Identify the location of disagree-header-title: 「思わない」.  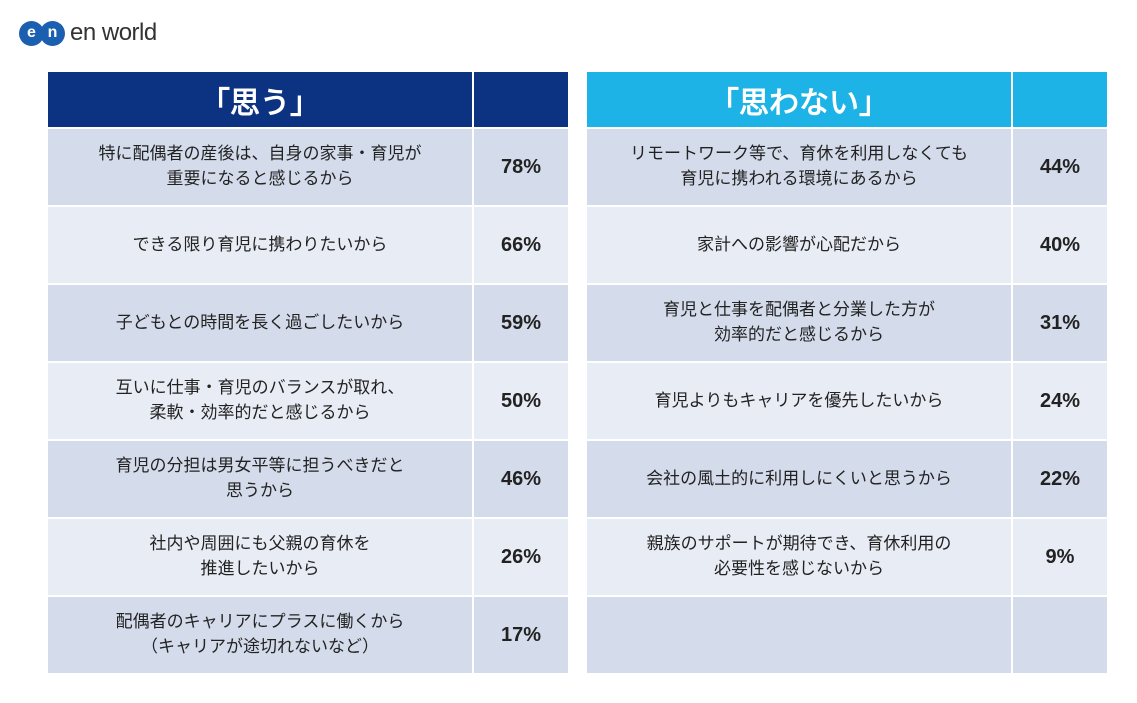
(799, 99).